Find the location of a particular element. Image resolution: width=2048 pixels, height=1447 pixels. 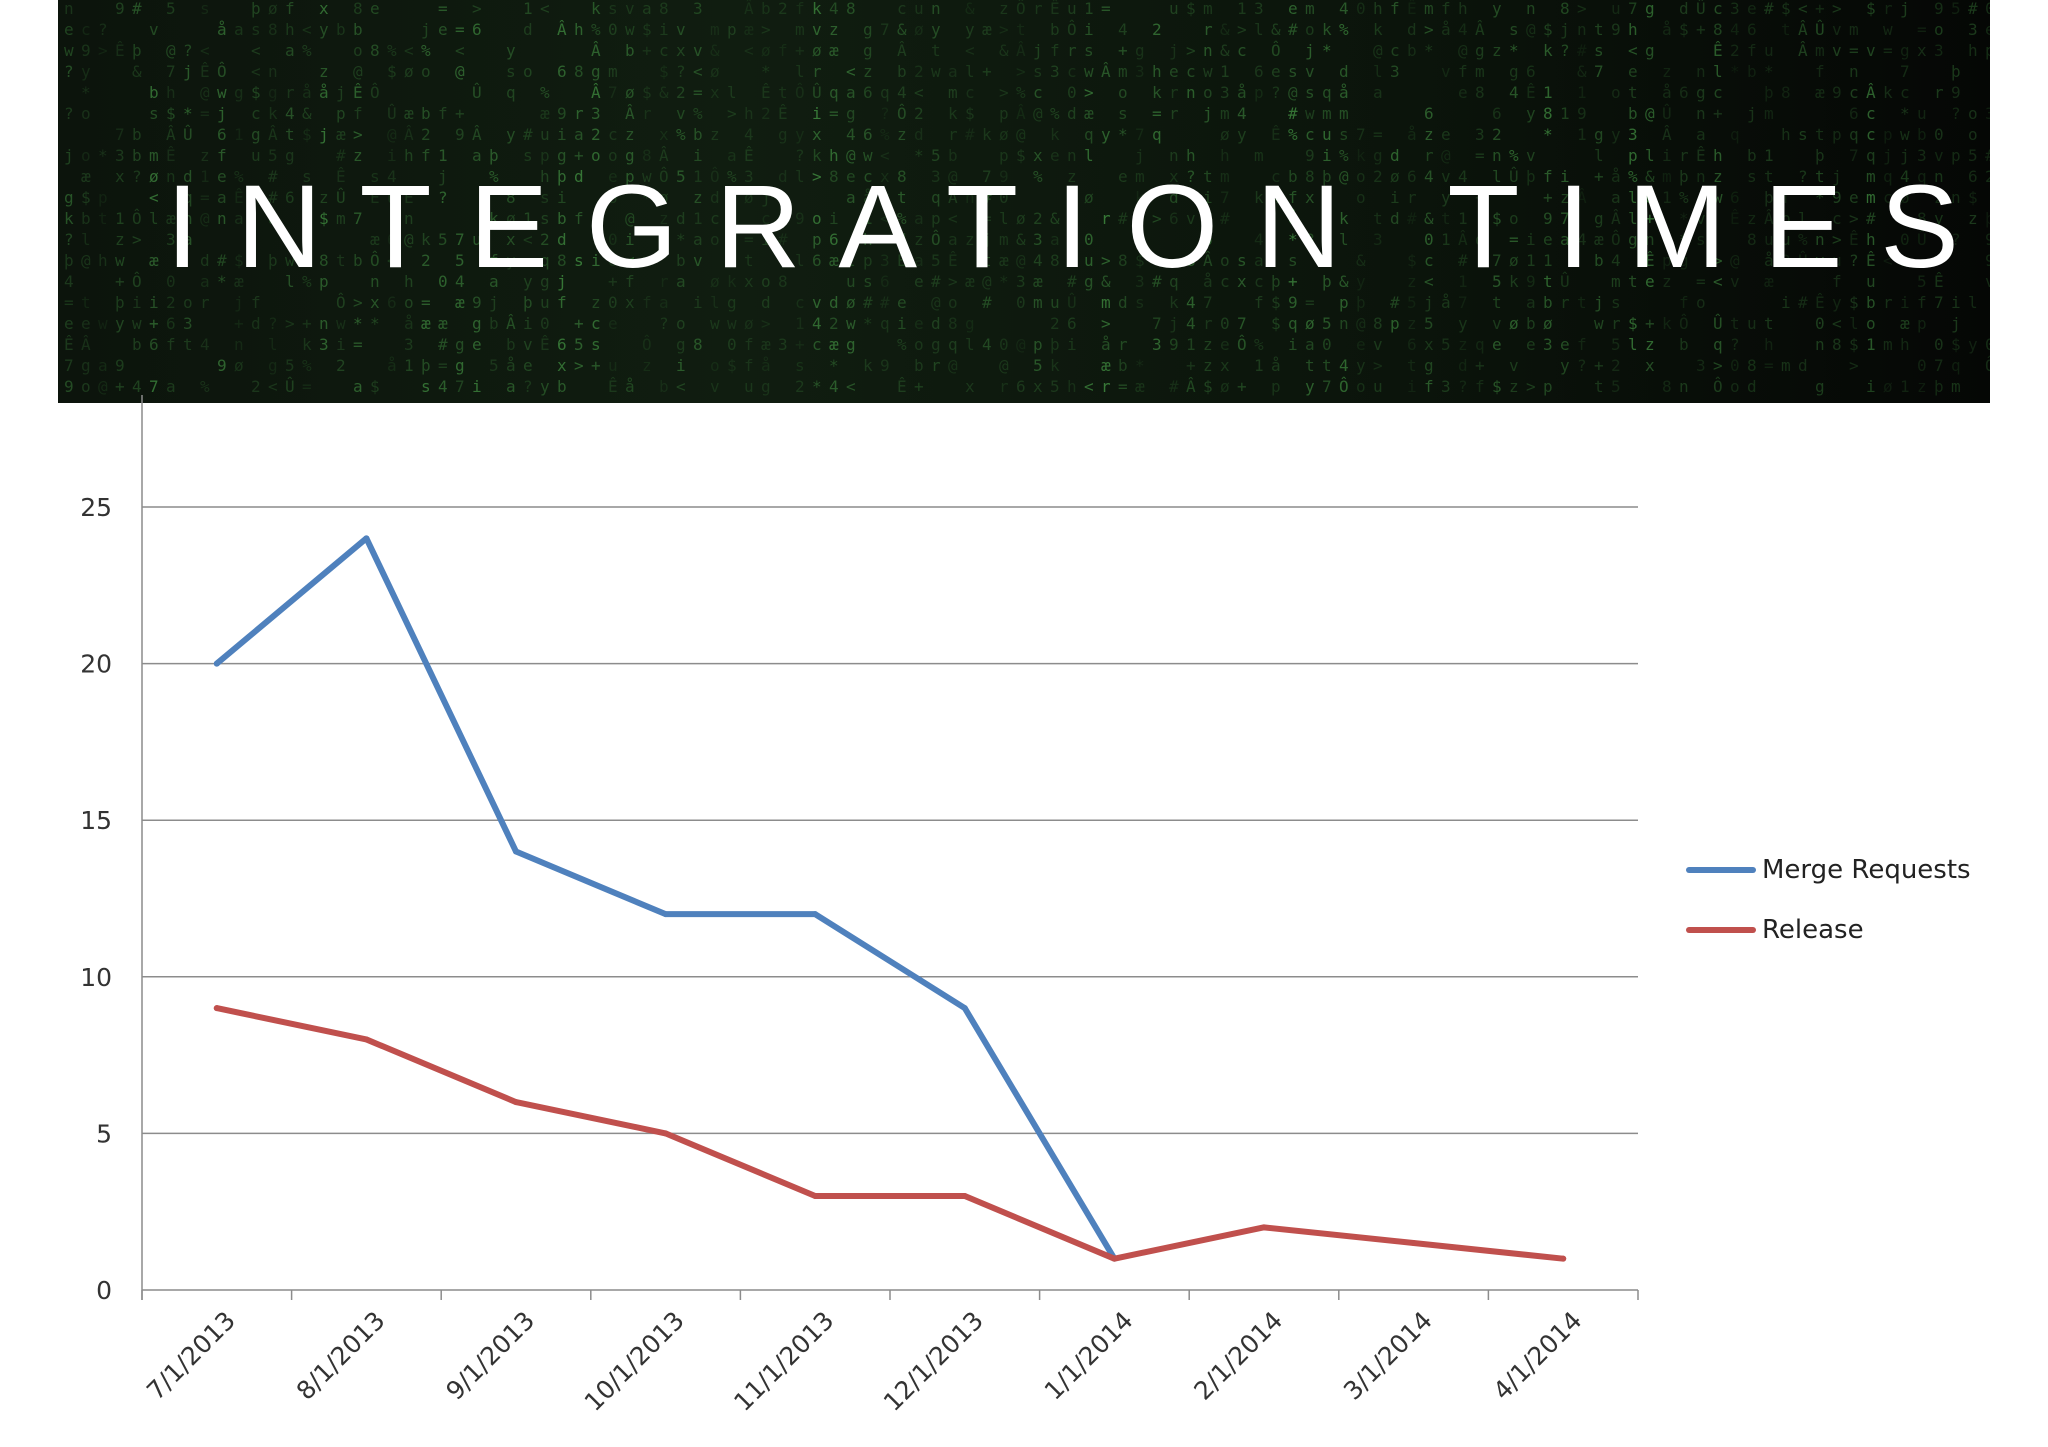

svg-text: i is located at coordinates (1531, 239).